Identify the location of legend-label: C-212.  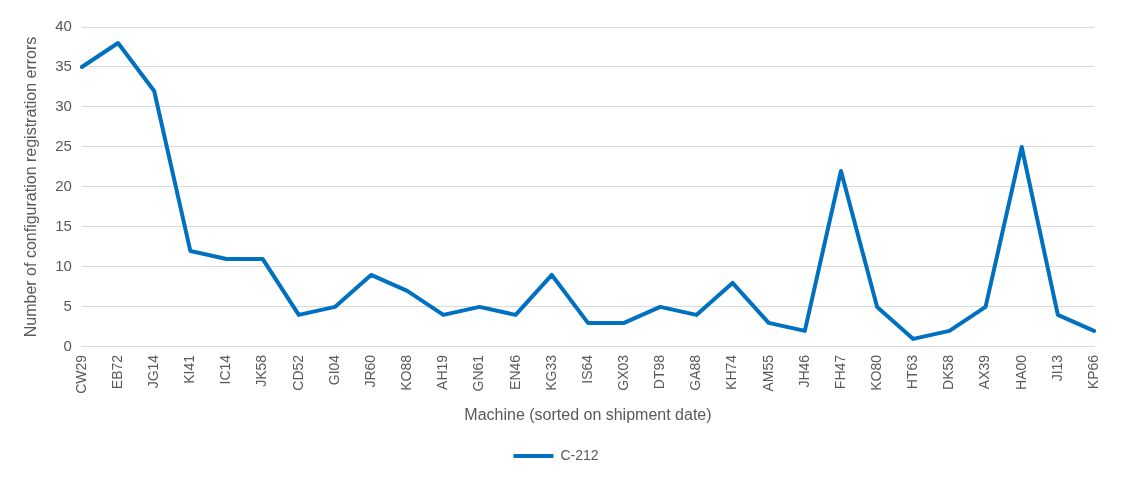
(579, 454).